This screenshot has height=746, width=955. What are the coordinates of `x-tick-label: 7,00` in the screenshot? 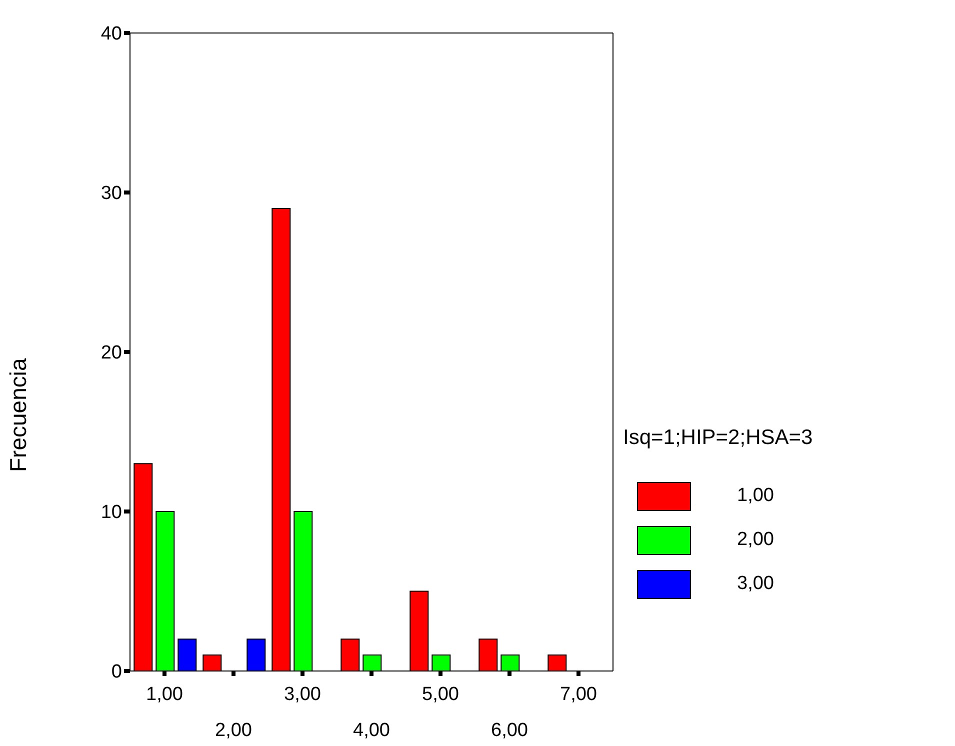 It's located at (578, 694).